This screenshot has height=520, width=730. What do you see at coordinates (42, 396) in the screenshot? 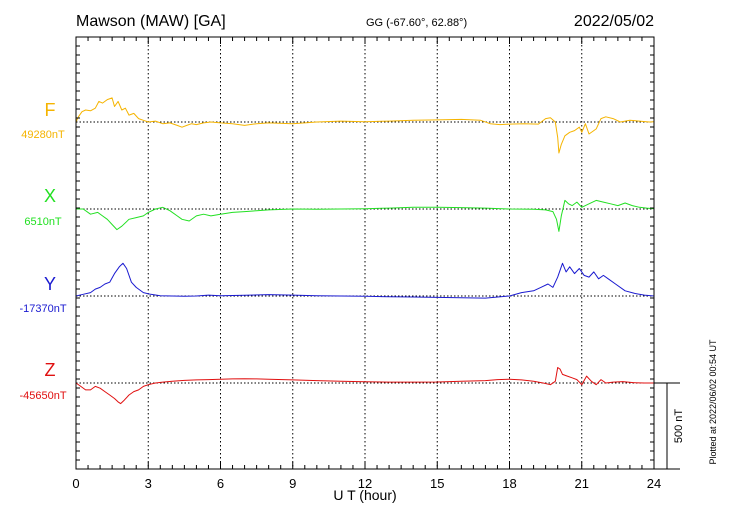
I see `series-baseline-z: -45650nT` at bounding box center [42, 396].